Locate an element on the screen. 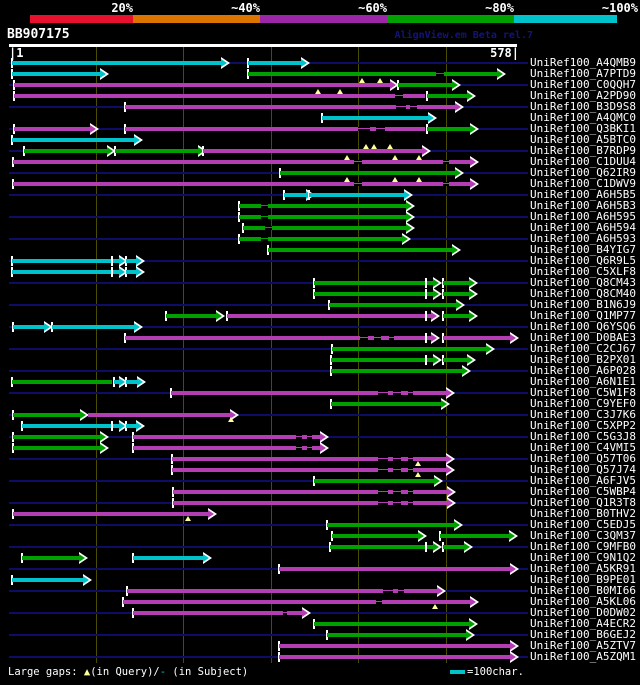  row-label: UniRef100_B3D9S8 is located at coordinates (583, 106).